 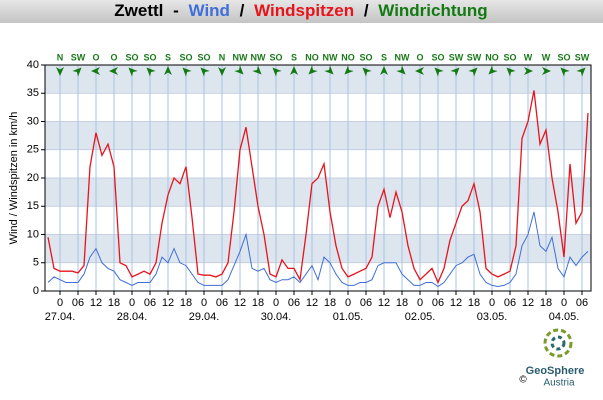 I want to click on date-label: 28.04., so click(x=132, y=317).